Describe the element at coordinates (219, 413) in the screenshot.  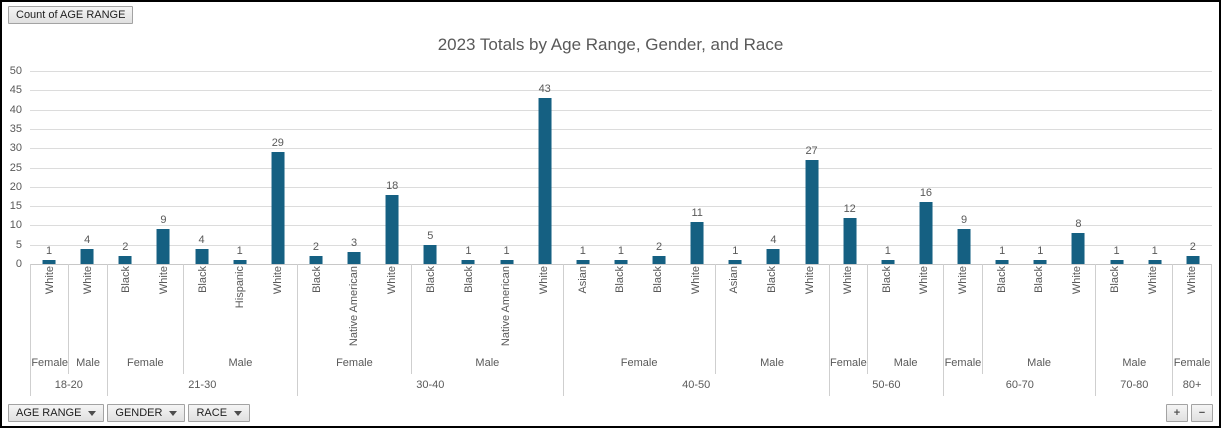
I see `race-field-button: RACE` at that location.